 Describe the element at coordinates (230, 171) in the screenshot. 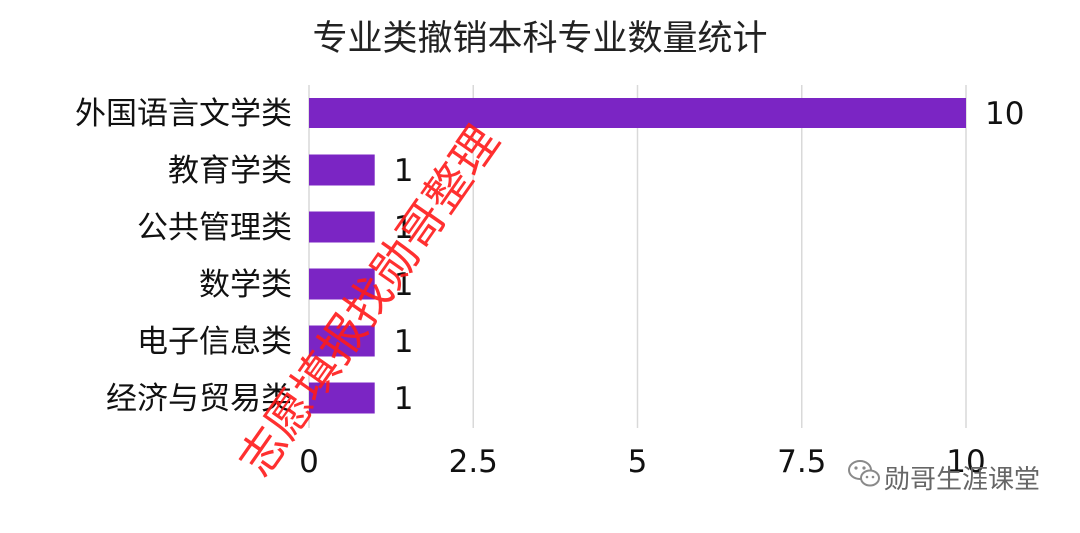

I see `category-label: 教育学类` at that location.